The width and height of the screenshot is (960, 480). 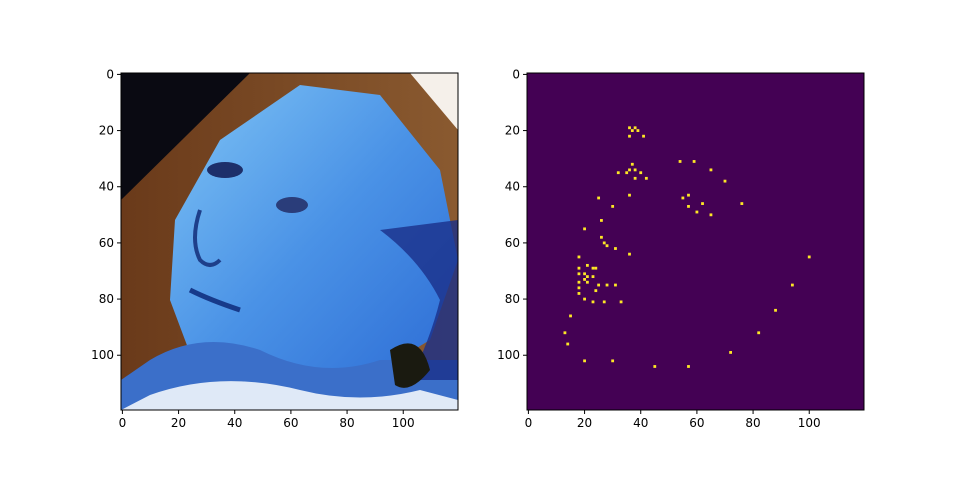 I want to click on heatmap-y-tick-label: 40, so click(x=512, y=187).